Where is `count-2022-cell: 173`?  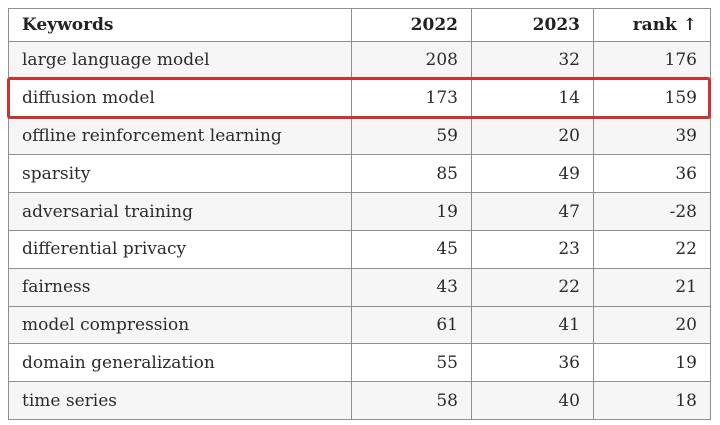 count-2022-cell: 173 is located at coordinates (411, 98).